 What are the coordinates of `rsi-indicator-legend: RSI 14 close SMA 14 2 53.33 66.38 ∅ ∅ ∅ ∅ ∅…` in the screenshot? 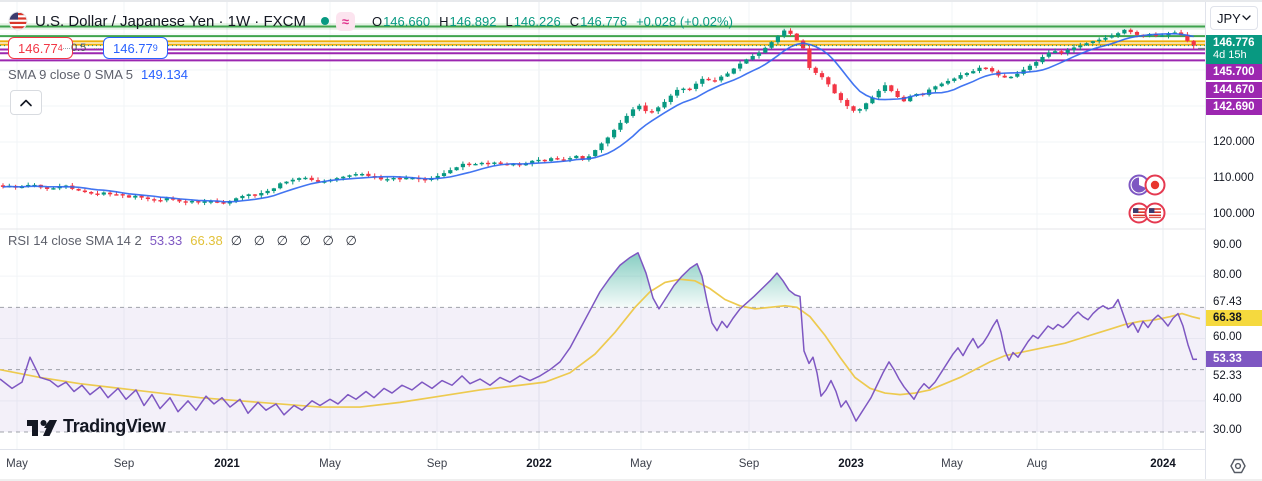 It's located at (184, 241).